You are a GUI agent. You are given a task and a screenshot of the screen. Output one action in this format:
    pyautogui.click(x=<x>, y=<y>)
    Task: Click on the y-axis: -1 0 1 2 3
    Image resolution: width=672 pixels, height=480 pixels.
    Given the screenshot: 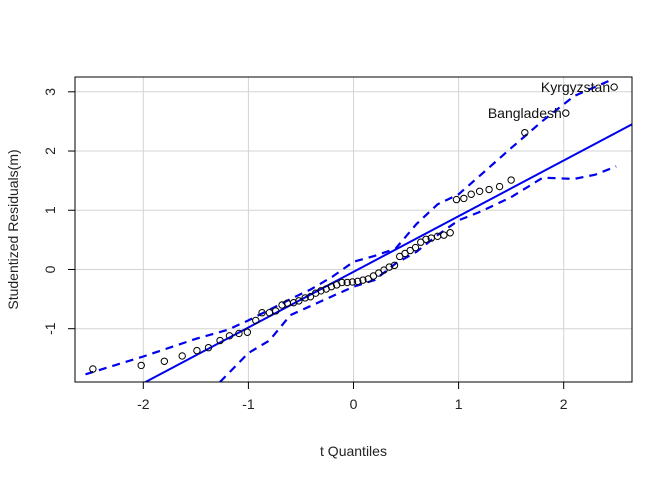 What is the action you would take?
    pyautogui.click(x=59, y=211)
    